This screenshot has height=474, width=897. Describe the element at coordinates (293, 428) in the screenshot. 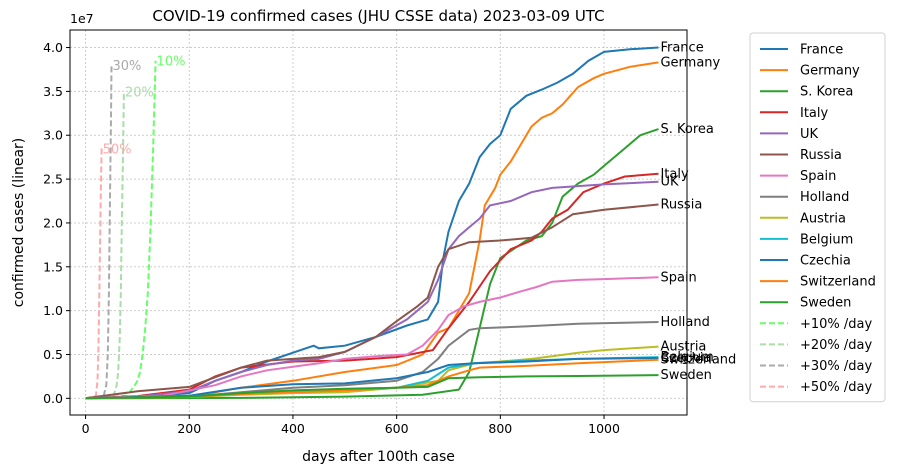

I see `x-tick-label: 400` at that location.